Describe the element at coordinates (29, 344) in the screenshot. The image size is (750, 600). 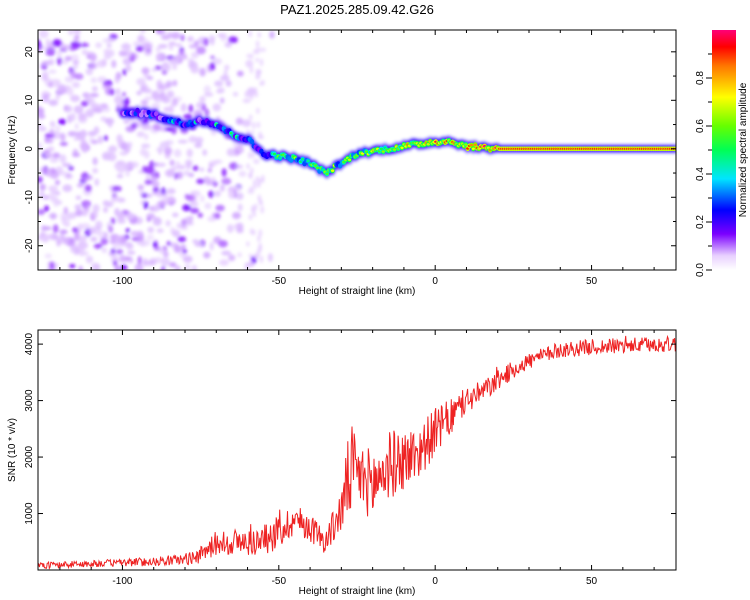
I see `snr-ytick-label: 4000` at that location.